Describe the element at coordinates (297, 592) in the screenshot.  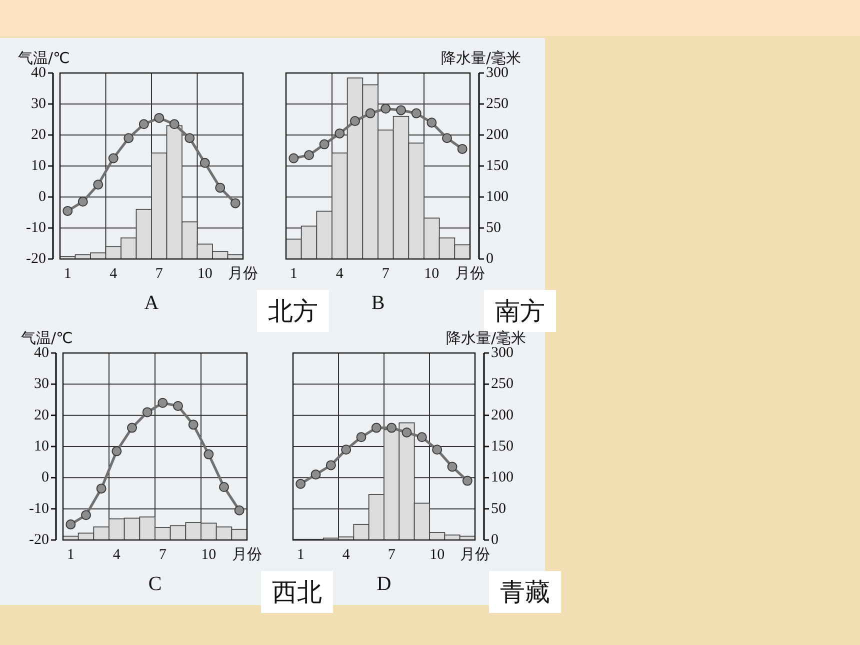
I see `annotation: 西北` at that location.